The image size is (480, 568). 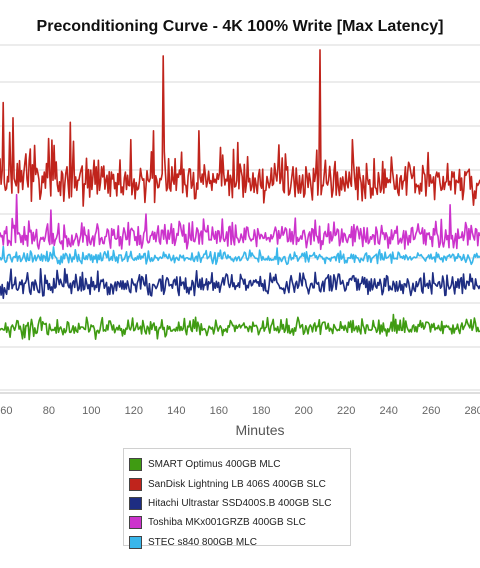 I want to click on x-tick-label-180: 180, so click(x=261, y=411).